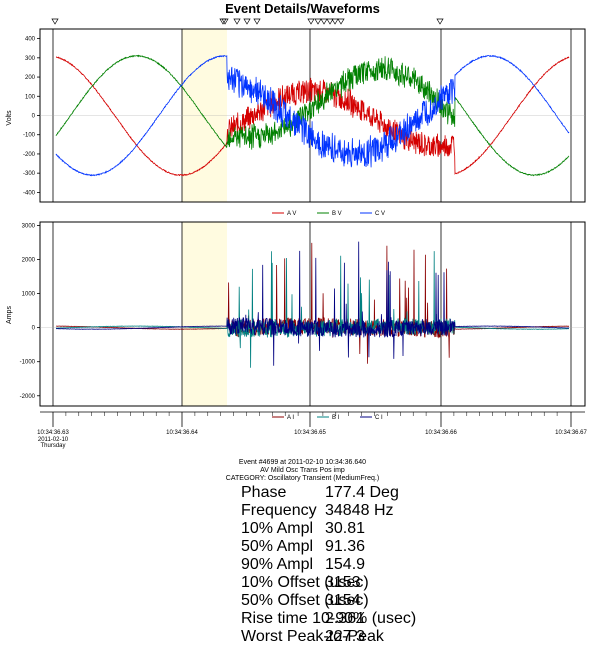  What do you see at coordinates (30, 97) in the screenshot?
I see `voltage-ytick-label-5: 100` at bounding box center [30, 97].